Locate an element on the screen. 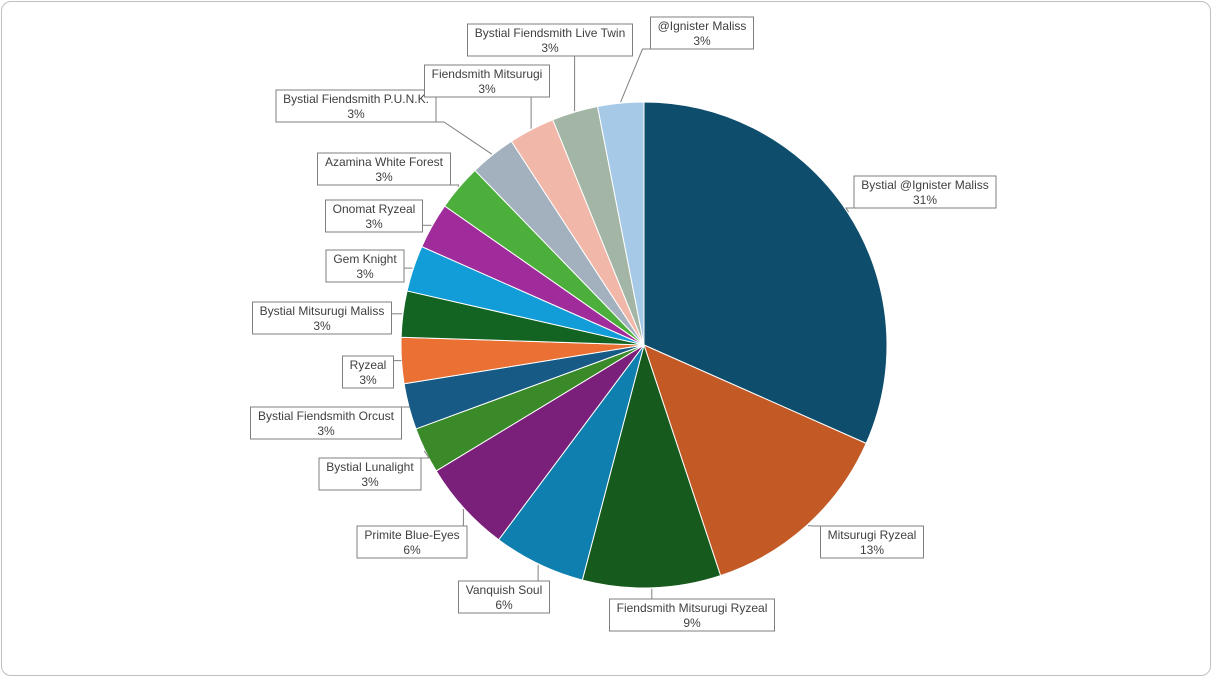 The image size is (1212, 677). data-label-category: Fiendsmith Mitsurugi Ryzeal is located at coordinates (692, 608).